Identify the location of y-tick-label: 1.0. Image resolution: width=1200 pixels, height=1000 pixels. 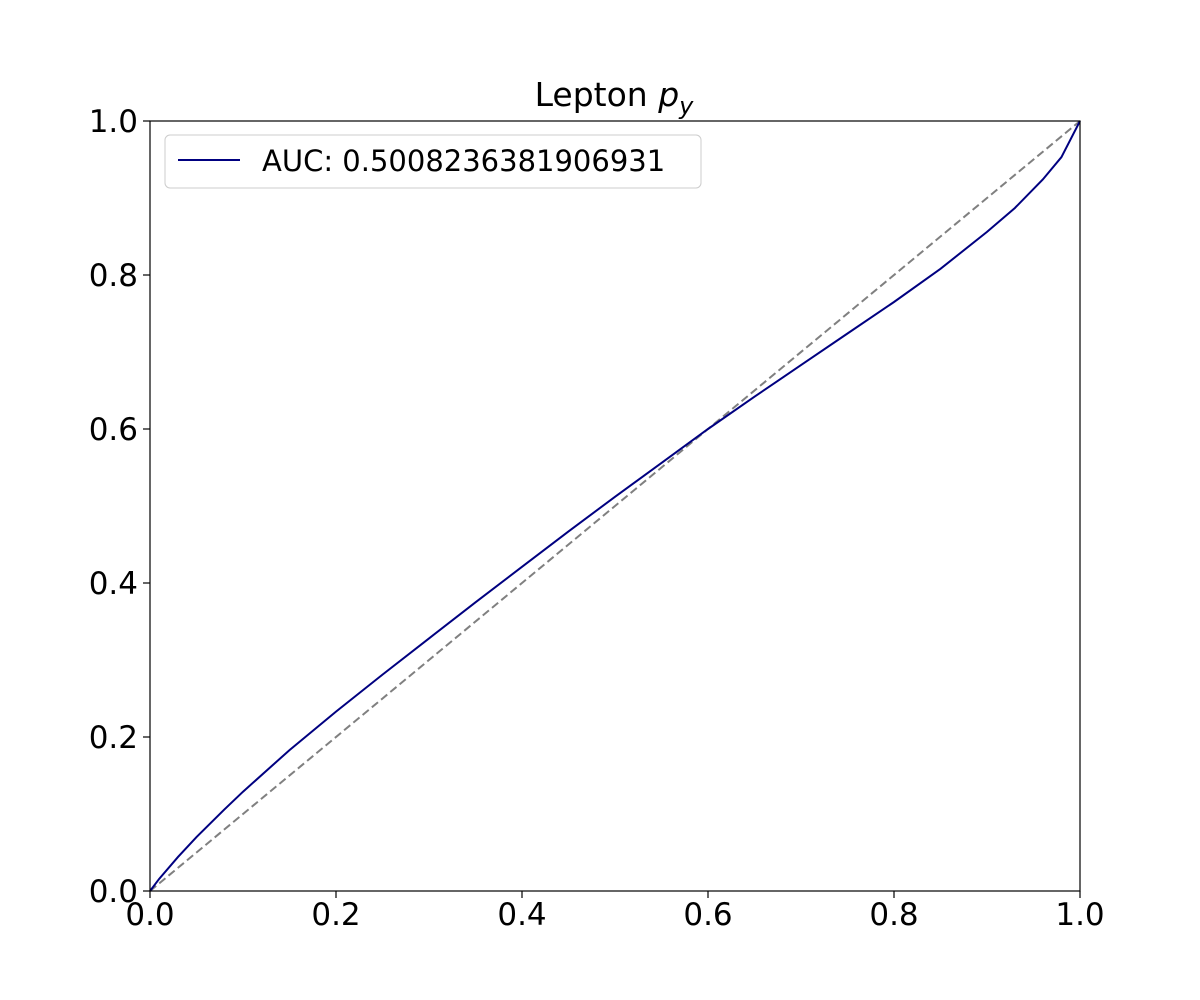
(113, 122).